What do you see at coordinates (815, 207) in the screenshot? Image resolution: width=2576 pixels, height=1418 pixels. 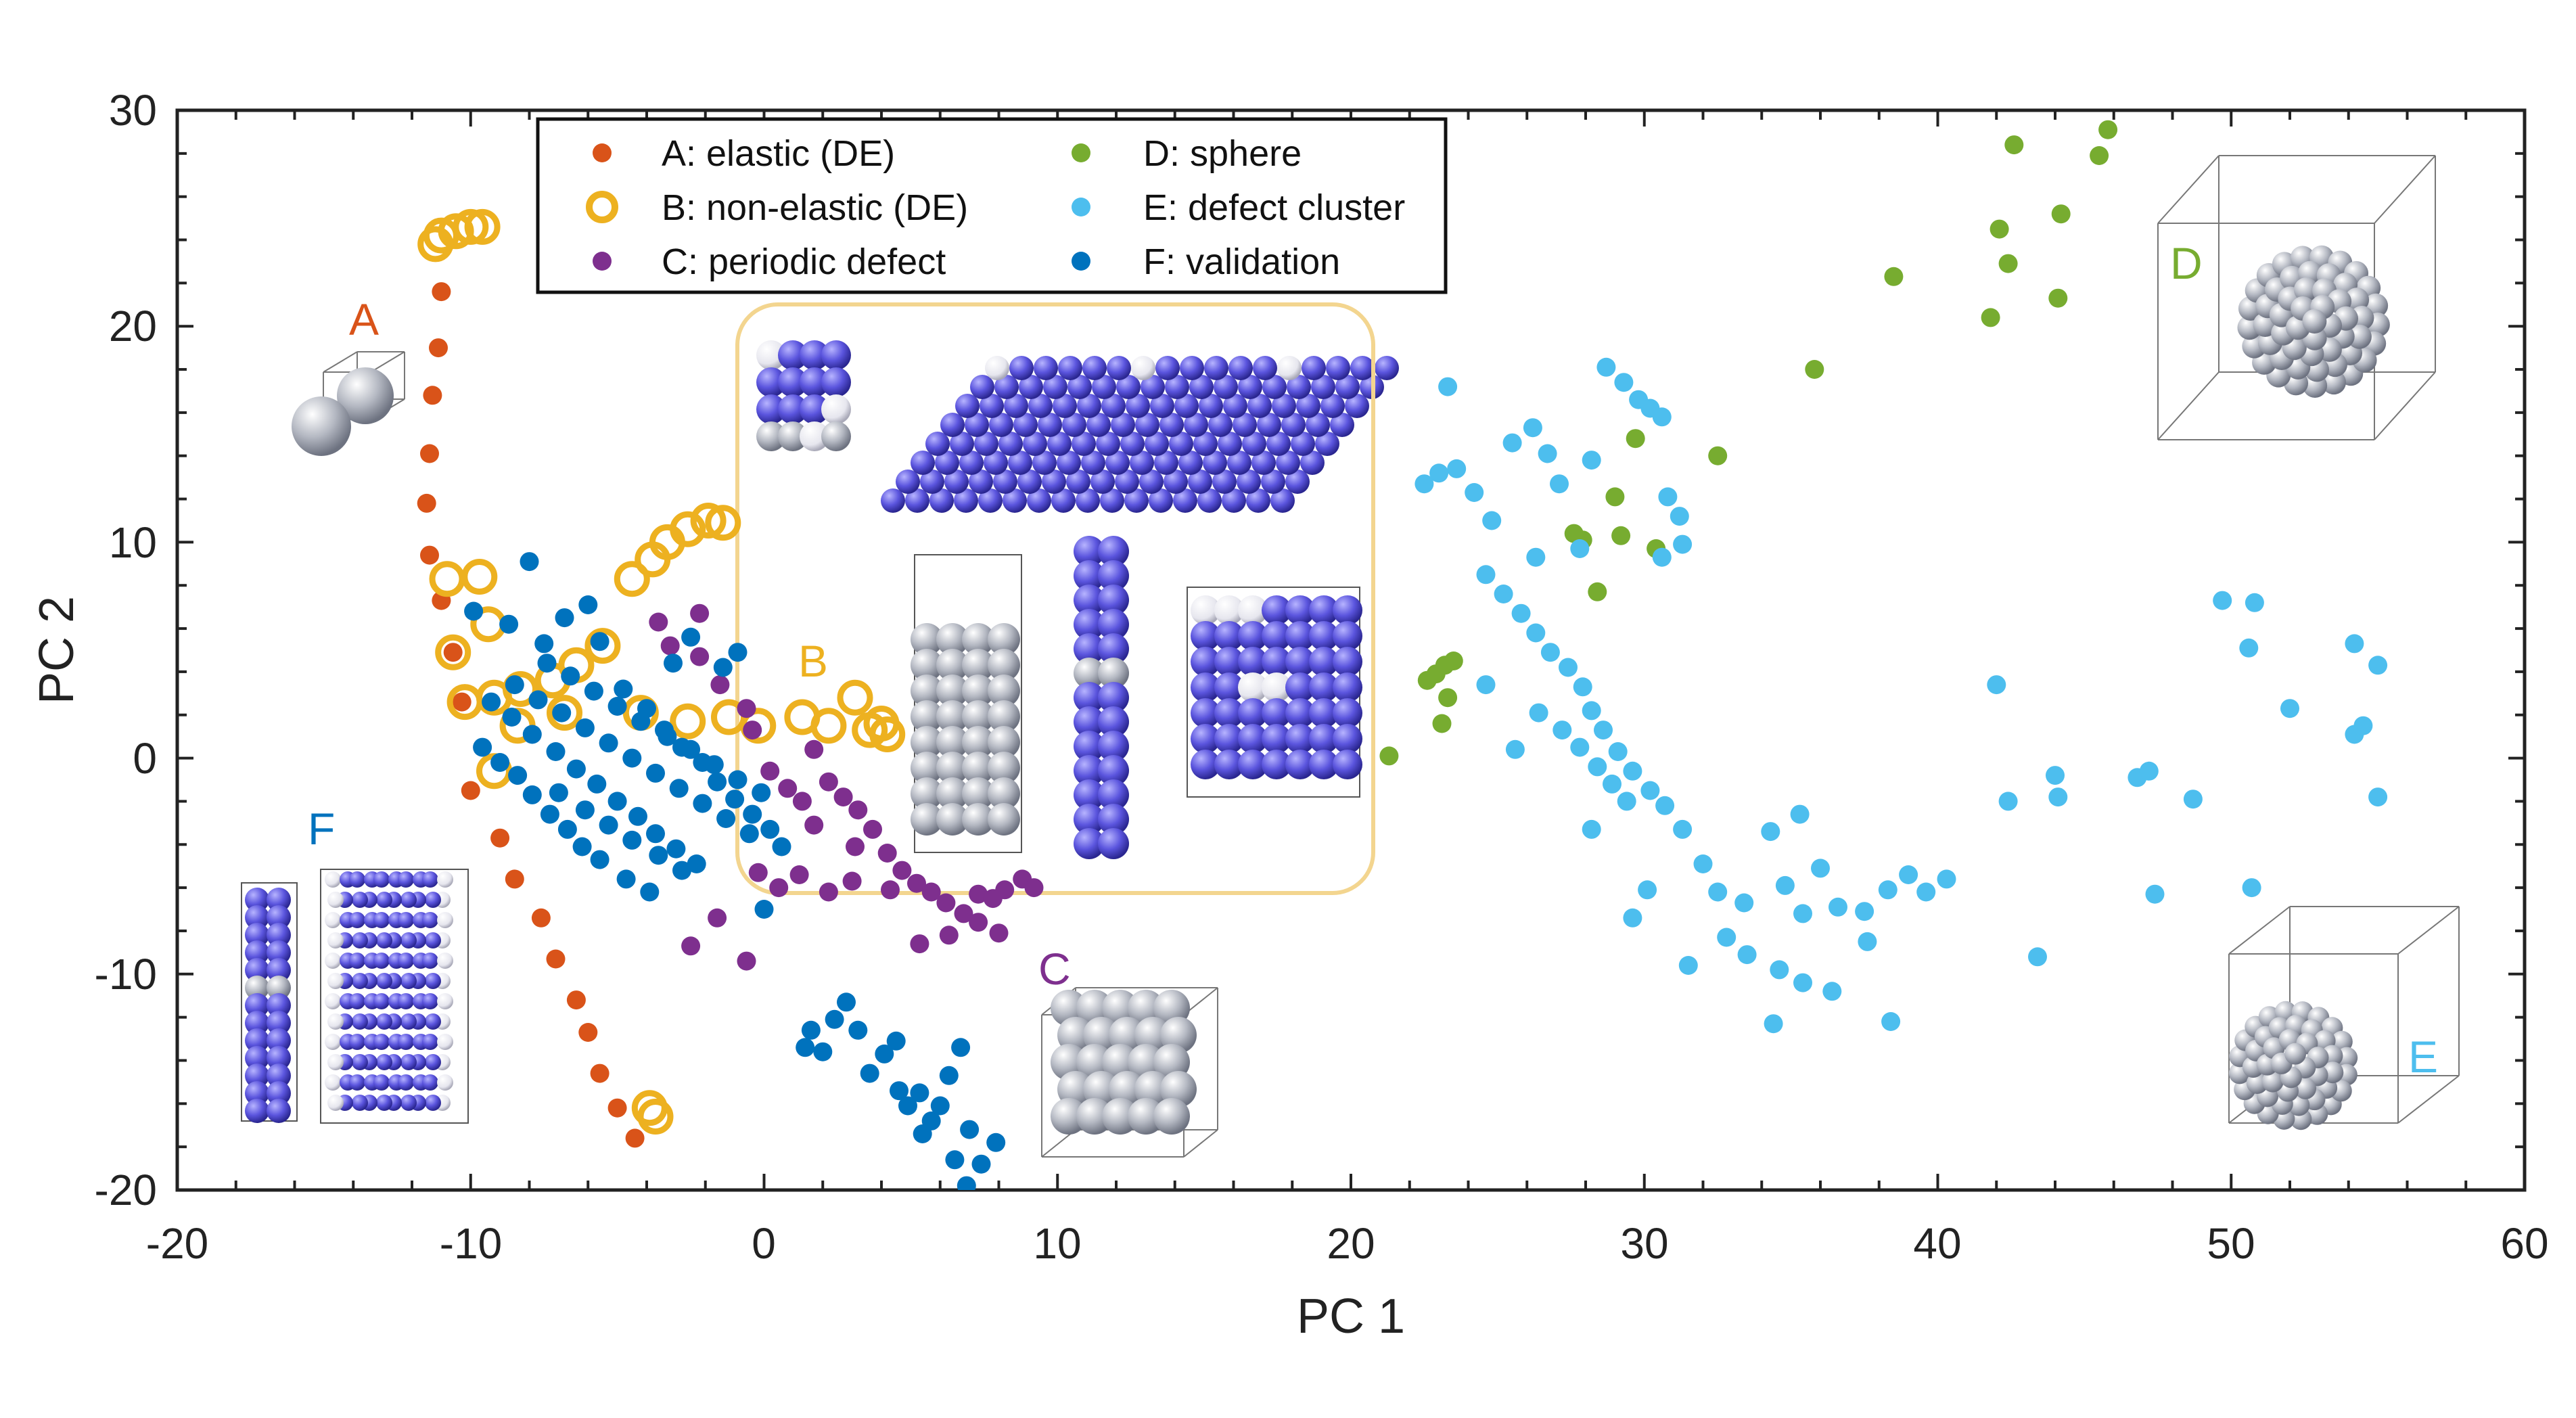 I see `legend-label-b: B: non-elastic (DE)` at bounding box center [815, 207].